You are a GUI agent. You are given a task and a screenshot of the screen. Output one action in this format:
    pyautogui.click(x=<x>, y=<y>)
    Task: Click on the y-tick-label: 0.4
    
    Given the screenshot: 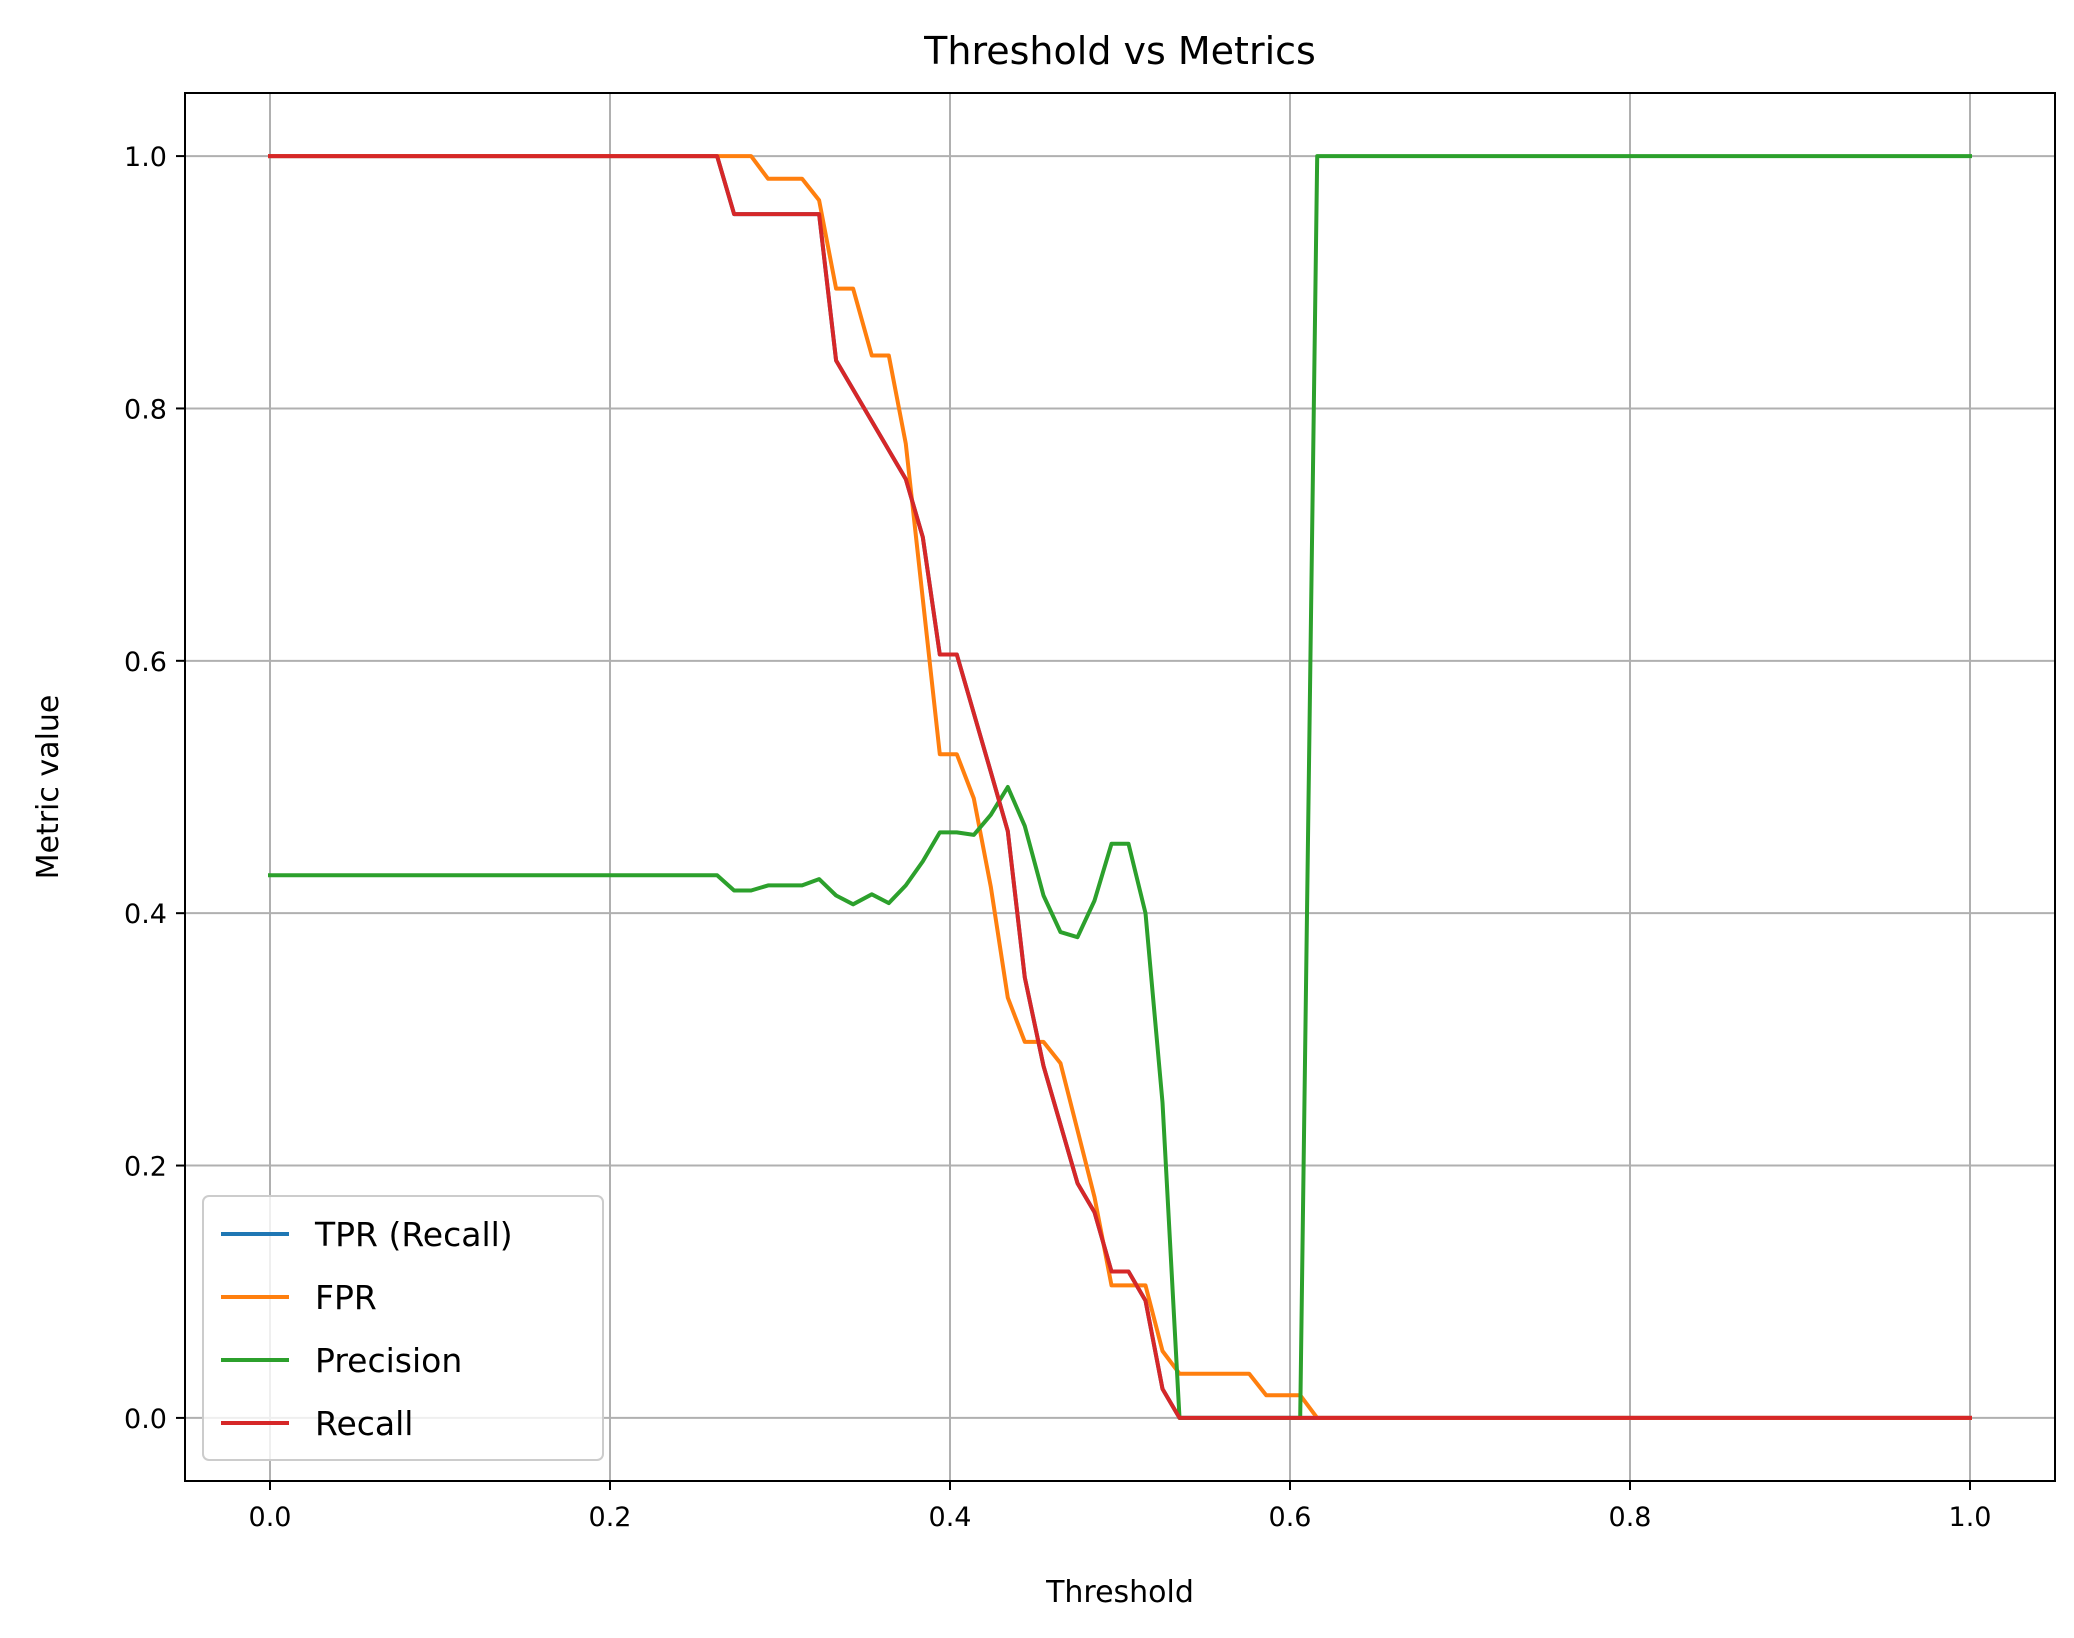 What is the action you would take?
    pyautogui.click(x=145, y=914)
    